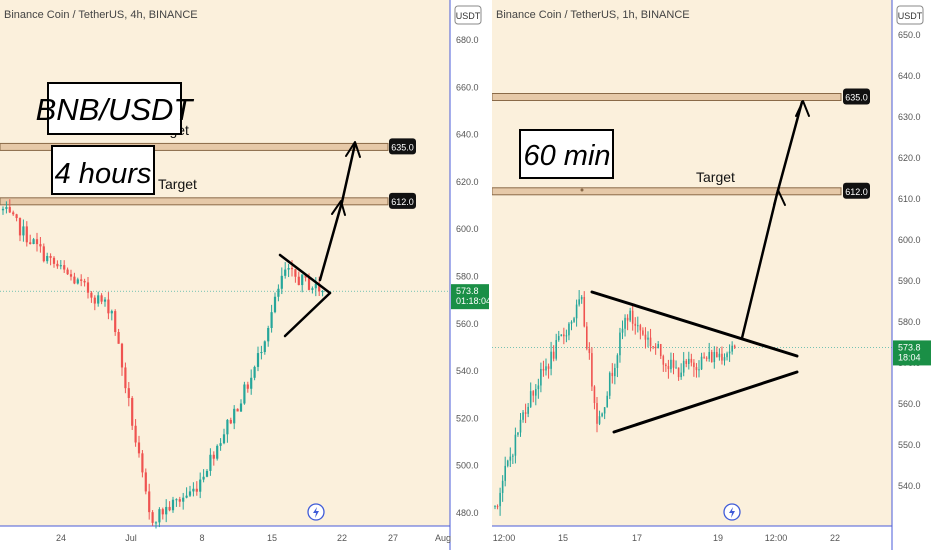 The width and height of the screenshot is (932, 550). I want to click on y-tick-label: 650.0, so click(909, 35).